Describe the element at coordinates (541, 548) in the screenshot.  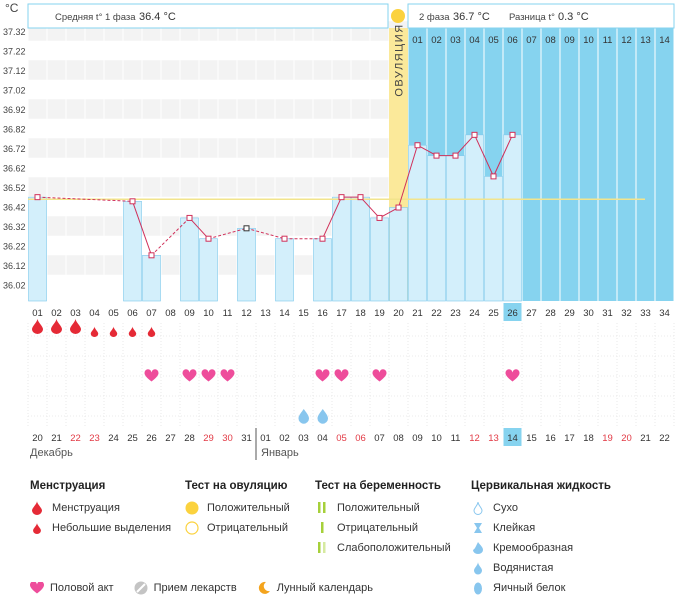
I see `legend-item-creamy: Кремообразная` at that location.